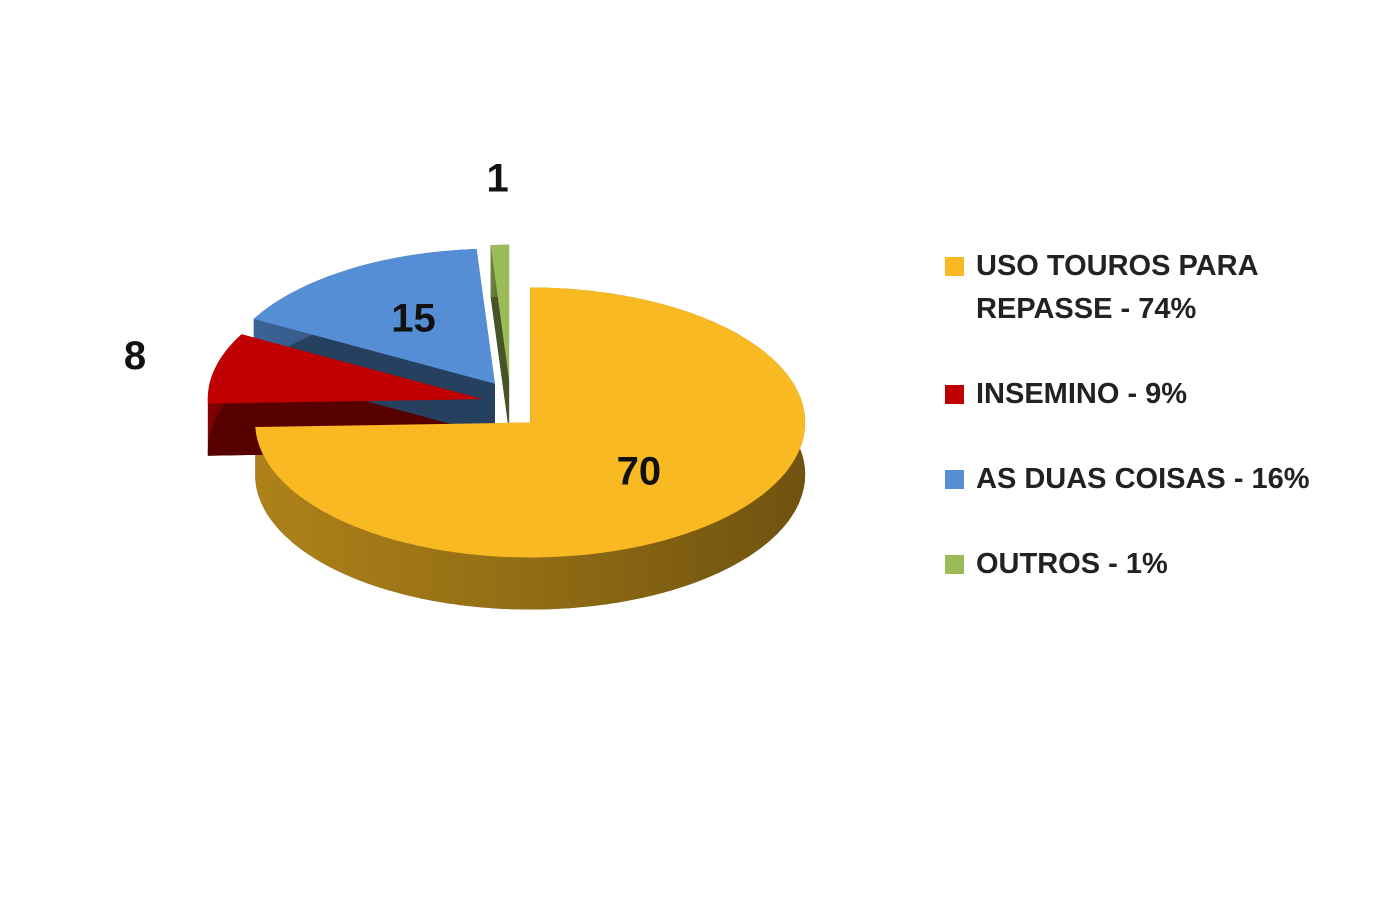 This screenshot has width=1400, height=900. I want to click on legend-item: USO TOUROS PARA REPASSE - 74%, so click(1130, 288).